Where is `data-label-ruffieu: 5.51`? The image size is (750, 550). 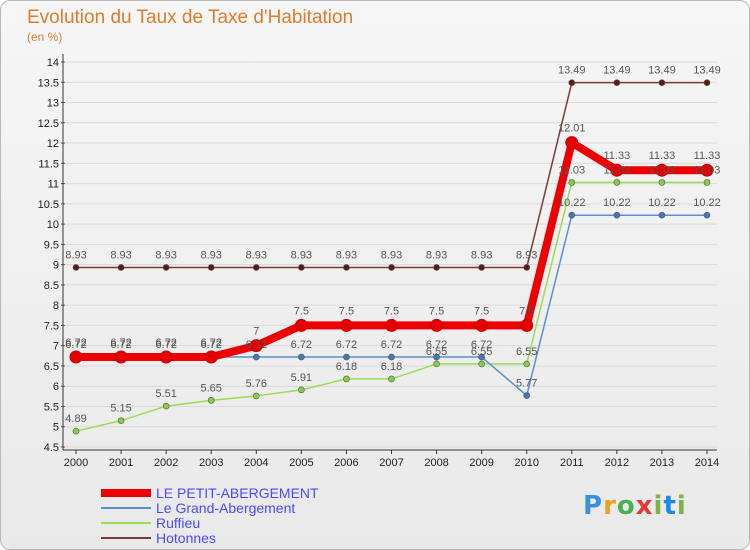 data-label-ruffieu: 5.51 is located at coordinates (165, 394).